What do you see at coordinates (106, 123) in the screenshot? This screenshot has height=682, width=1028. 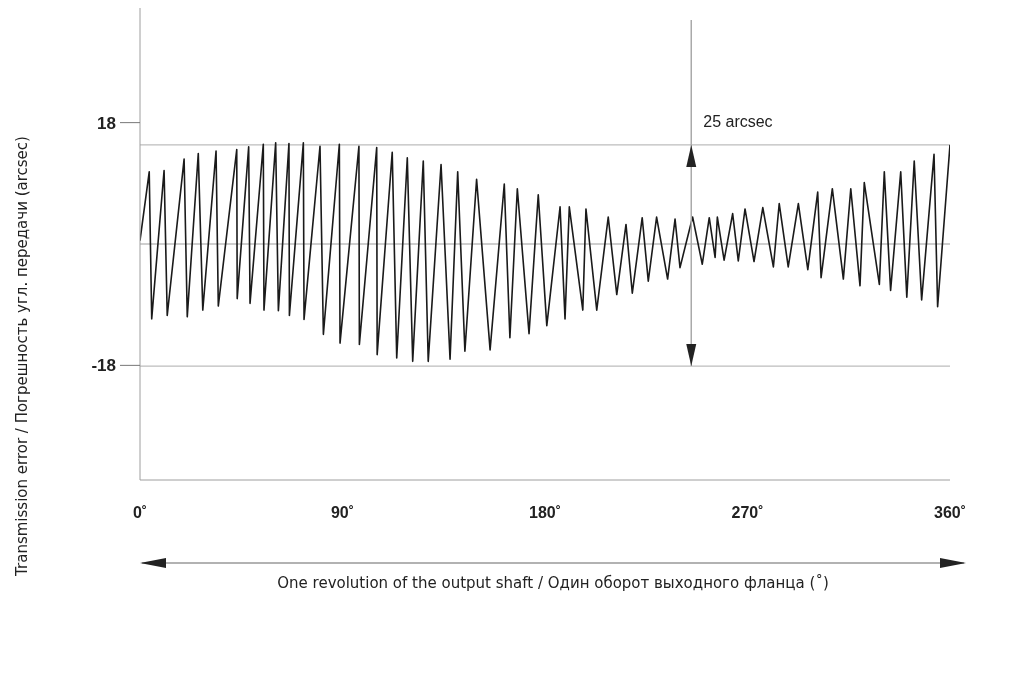 I see `y-tick-label: 18` at bounding box center [106, 123].